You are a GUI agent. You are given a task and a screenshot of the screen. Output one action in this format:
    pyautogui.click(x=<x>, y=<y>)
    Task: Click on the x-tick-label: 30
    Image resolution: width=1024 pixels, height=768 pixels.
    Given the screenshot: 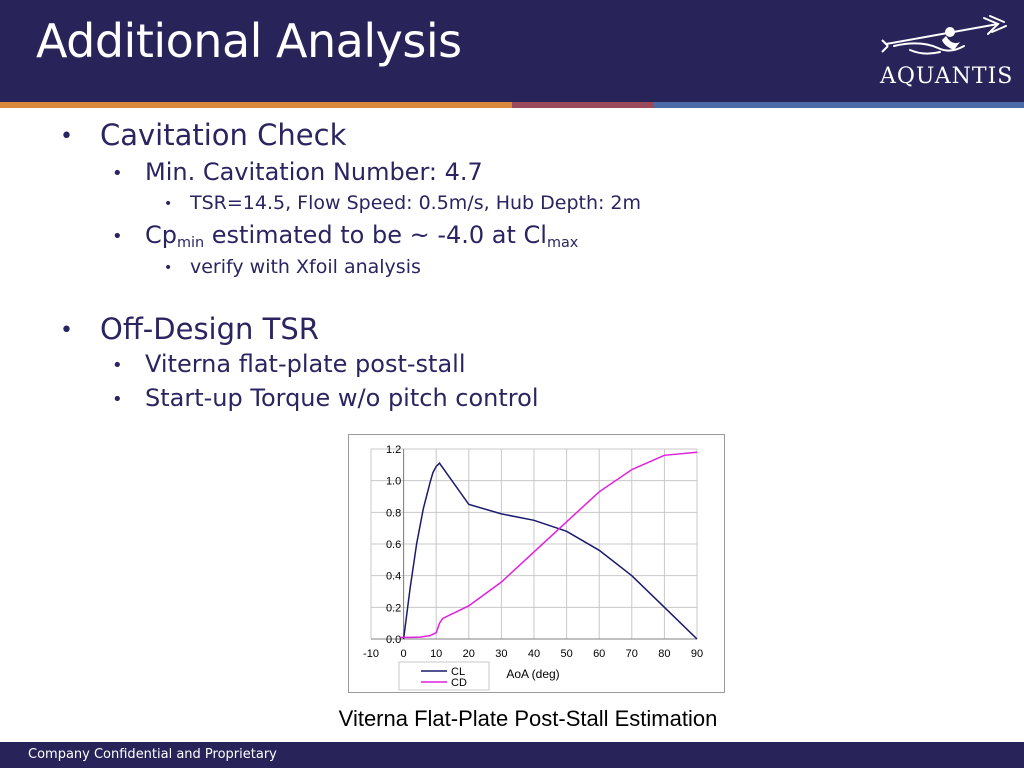 What is the action you would take?
    pyautogui.click(x=501, y=654)
    